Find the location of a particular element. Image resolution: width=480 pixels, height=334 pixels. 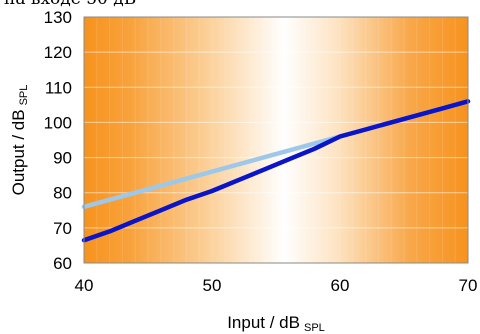

y-axis-title-main: Output / dB is located at coordinates (18, 152).